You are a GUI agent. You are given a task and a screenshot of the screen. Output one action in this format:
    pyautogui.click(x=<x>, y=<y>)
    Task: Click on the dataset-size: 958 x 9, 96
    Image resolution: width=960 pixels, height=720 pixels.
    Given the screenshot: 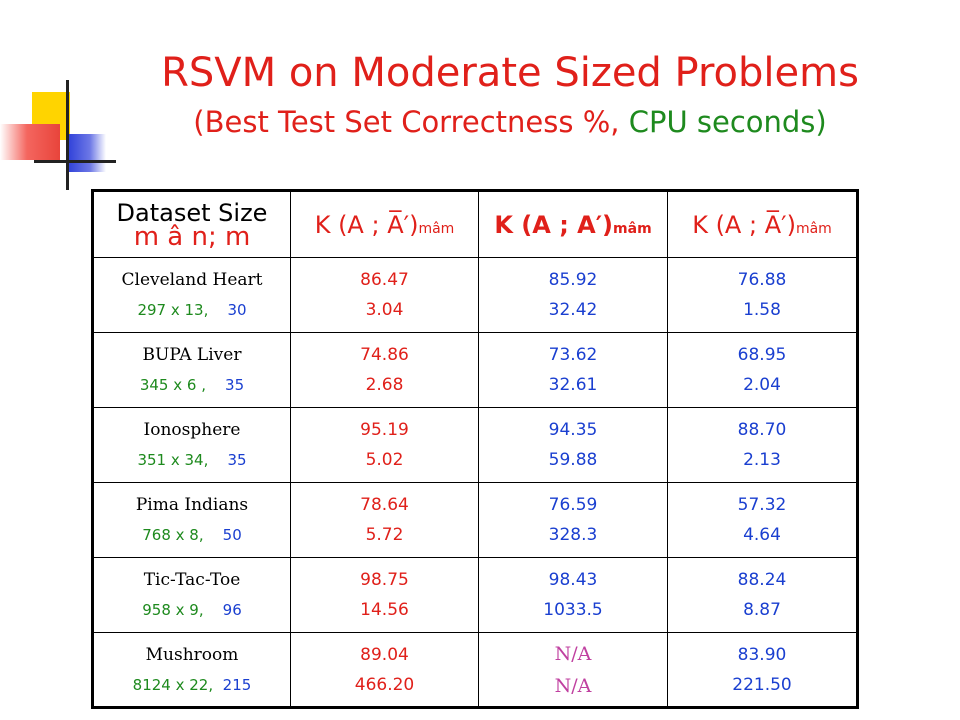 What is the action you would take?
    pyautogui.click(x=192, y=610)
    